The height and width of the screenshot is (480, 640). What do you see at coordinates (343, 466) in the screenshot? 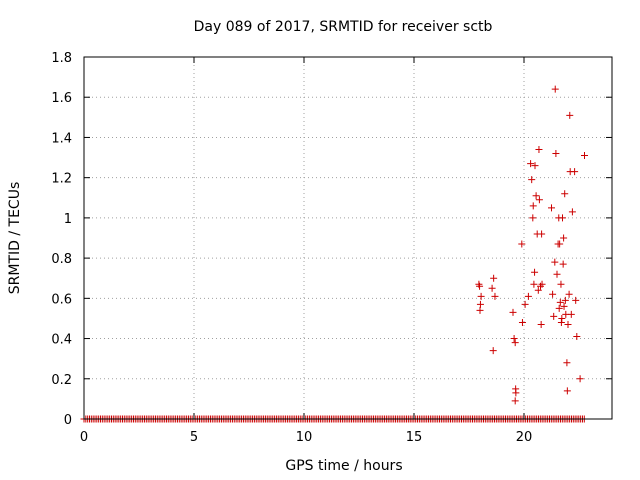
I see `x-axis-title: GPS time / hours` at bounding box center [343, 466].